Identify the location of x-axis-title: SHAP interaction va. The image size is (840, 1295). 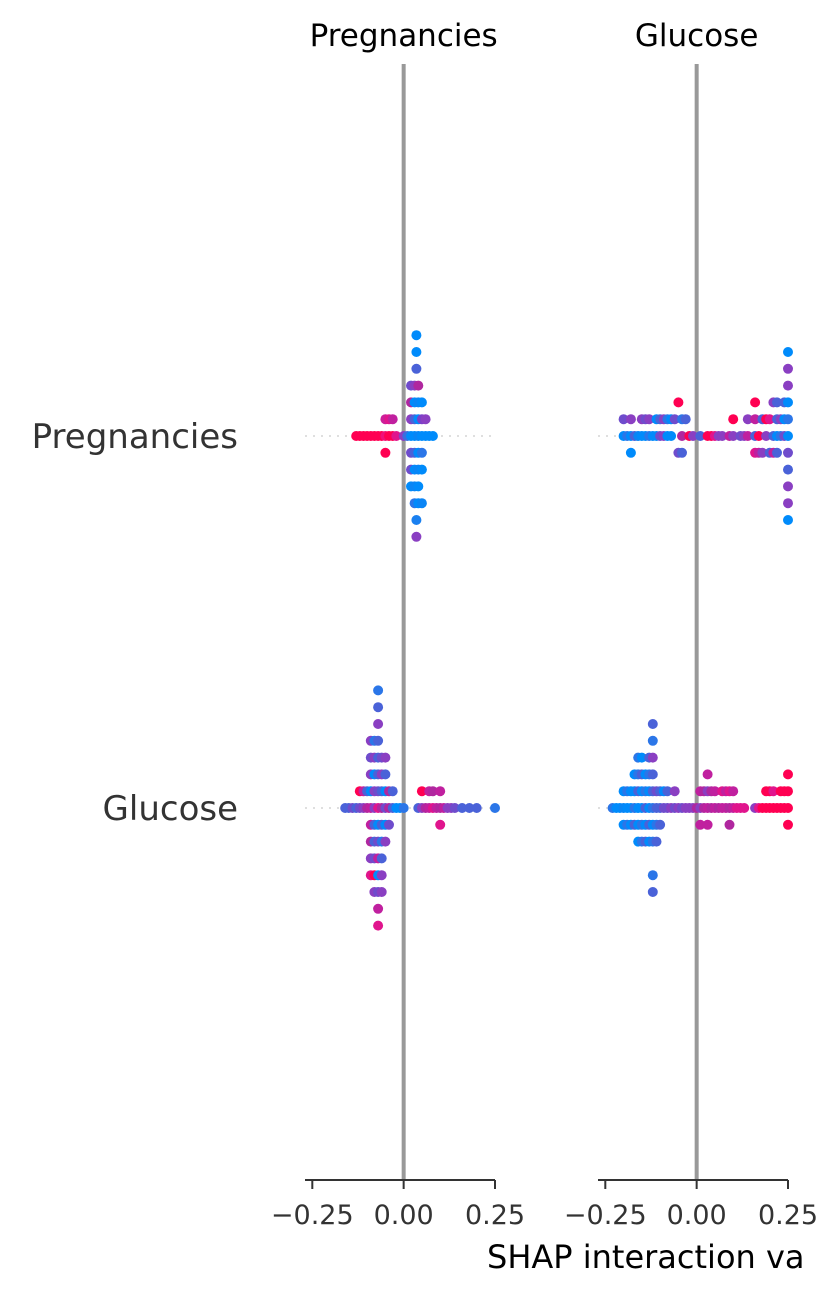
(646, 1257).